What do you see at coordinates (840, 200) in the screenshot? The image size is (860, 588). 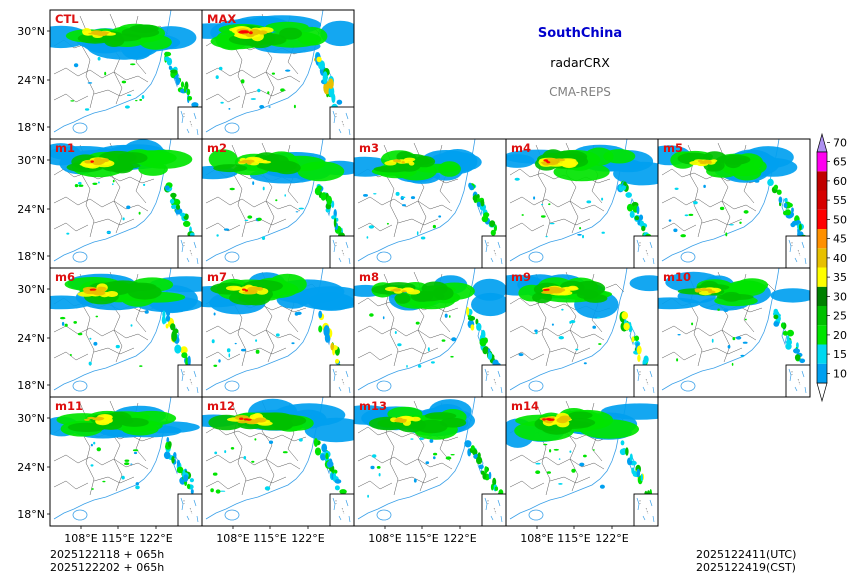 I see `colorbar-level-label: 55` at bounding box center [840, 200].